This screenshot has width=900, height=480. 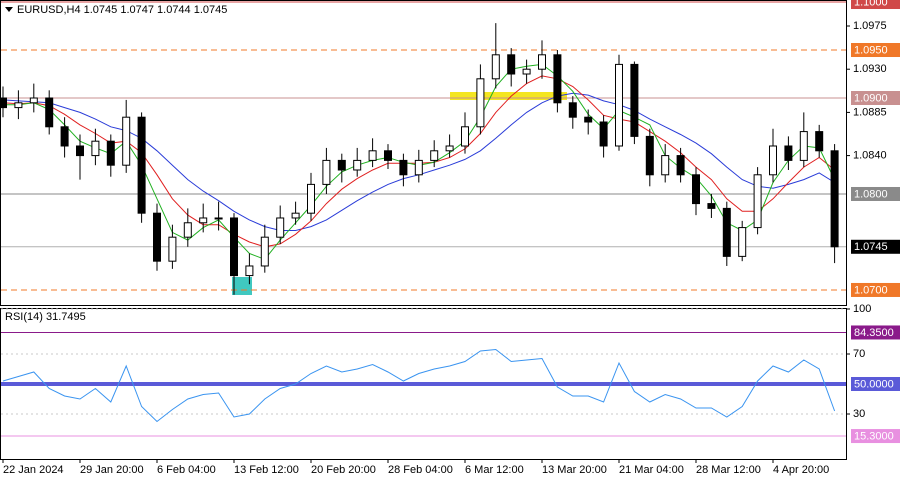 What do you see at coordinates (420, 470) in the screenshot?
I see `x-tick-label: 28 Feb 04:00` at bounding box center [420, 470].